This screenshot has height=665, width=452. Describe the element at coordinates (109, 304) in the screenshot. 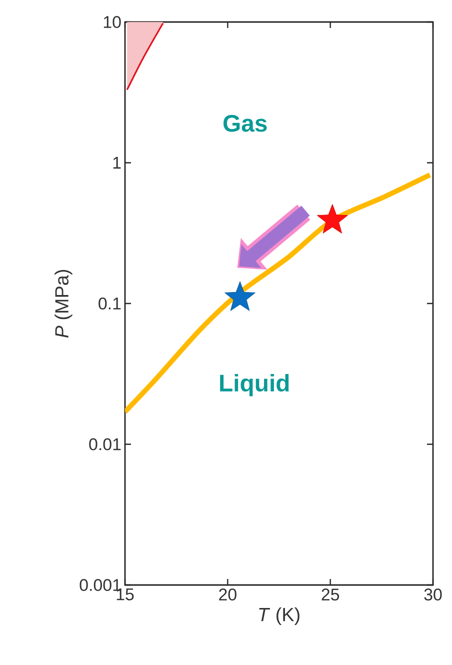

I see `y-tick-label: 0.1` at that location.